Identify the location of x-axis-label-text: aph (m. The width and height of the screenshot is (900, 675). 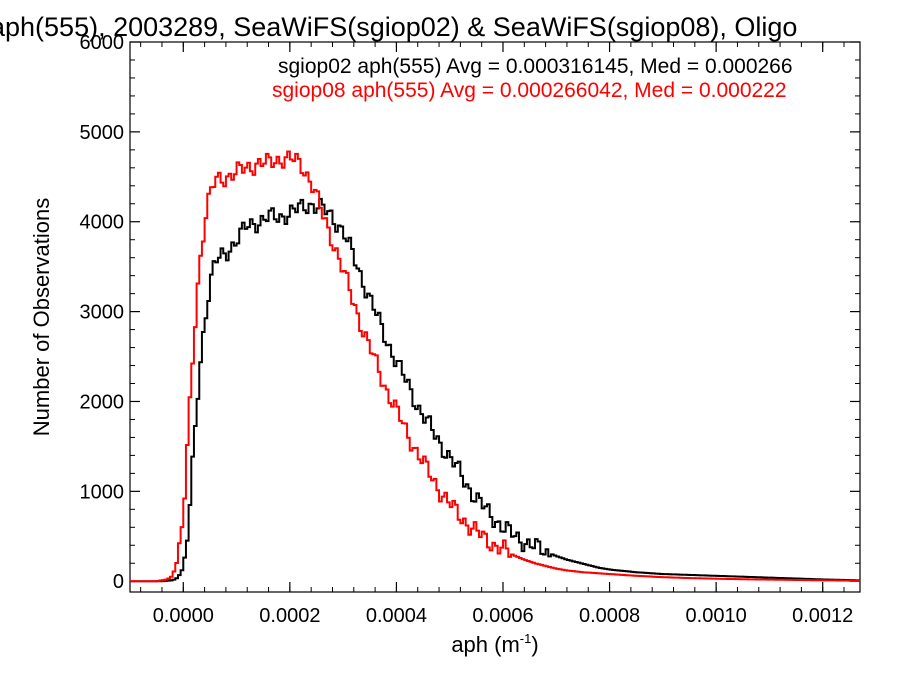
(485, 644).